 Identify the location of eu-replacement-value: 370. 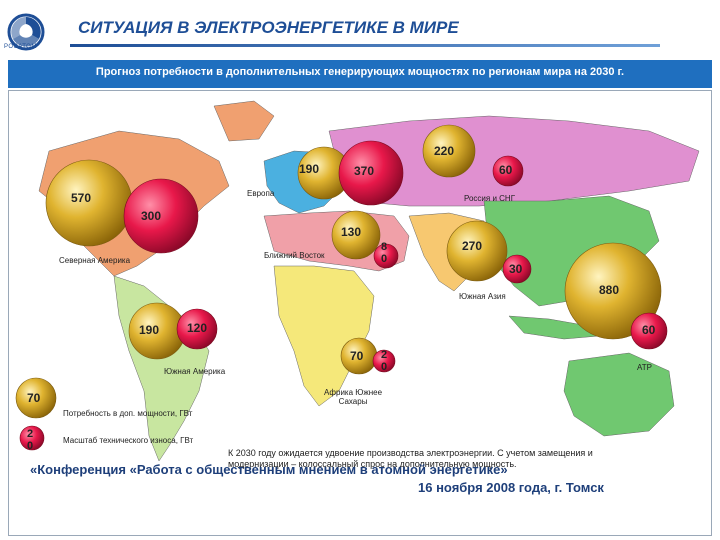
(364, 171).